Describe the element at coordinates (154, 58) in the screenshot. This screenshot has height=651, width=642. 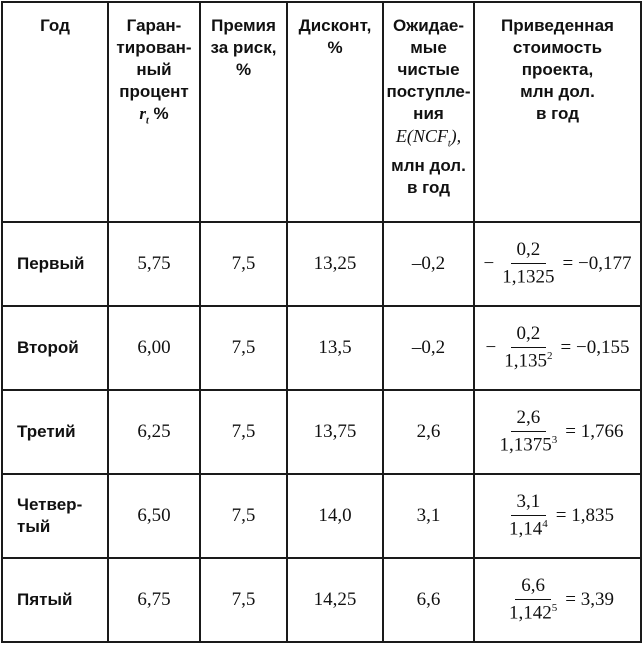
I see `header-guaranteed-label: Гаран- тирован- ный процент` at that location.